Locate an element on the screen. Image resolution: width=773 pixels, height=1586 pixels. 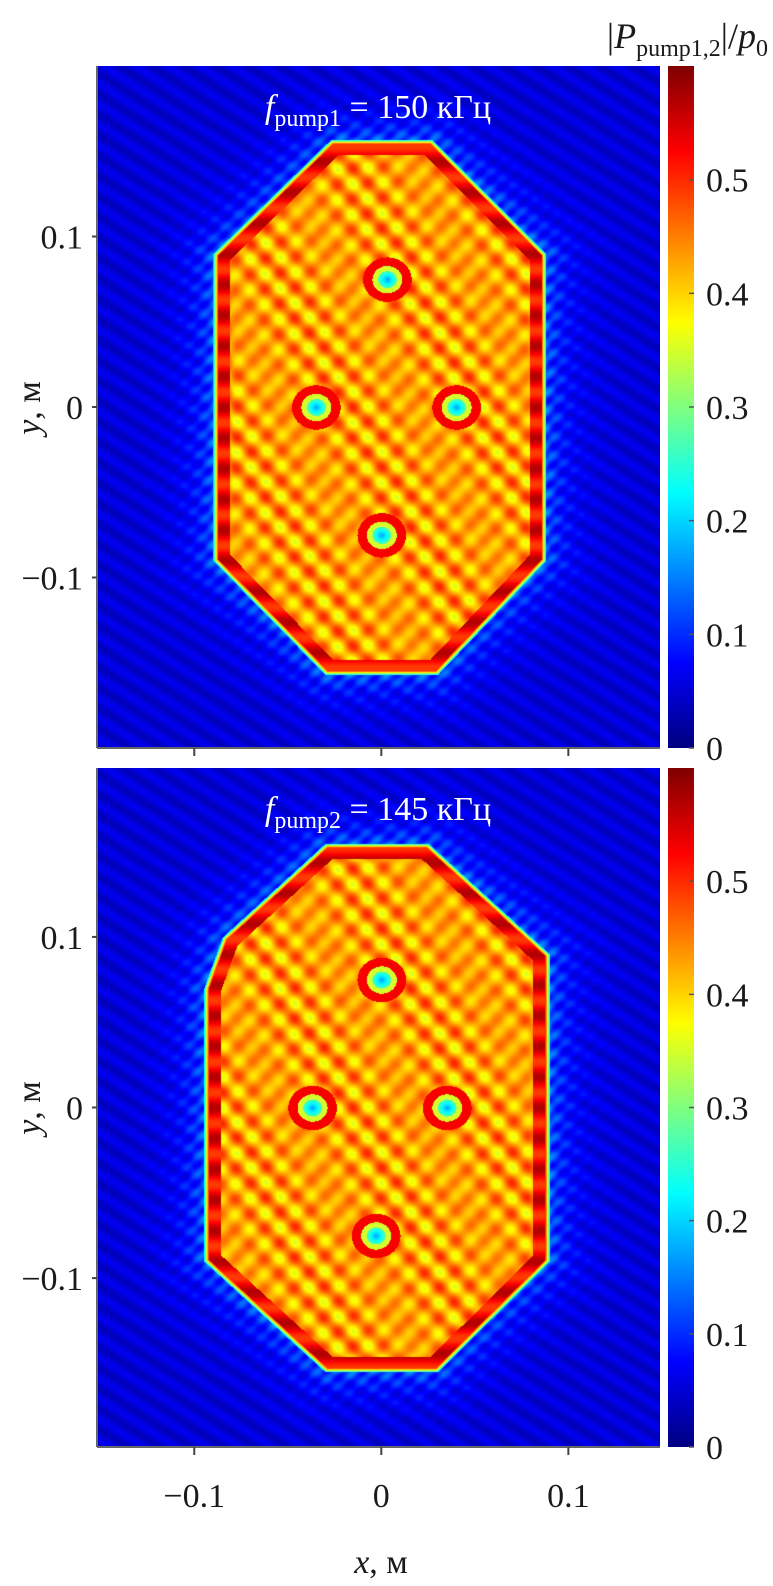
colorbar-label: |Ppump1,2|/p0 is located at coordinates (687, 39).